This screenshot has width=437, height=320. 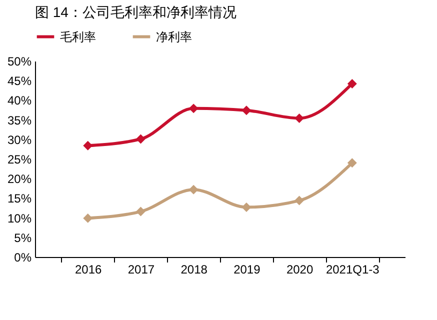 I want to click on y-tick-label: 15%, so click(x=19, y=199).